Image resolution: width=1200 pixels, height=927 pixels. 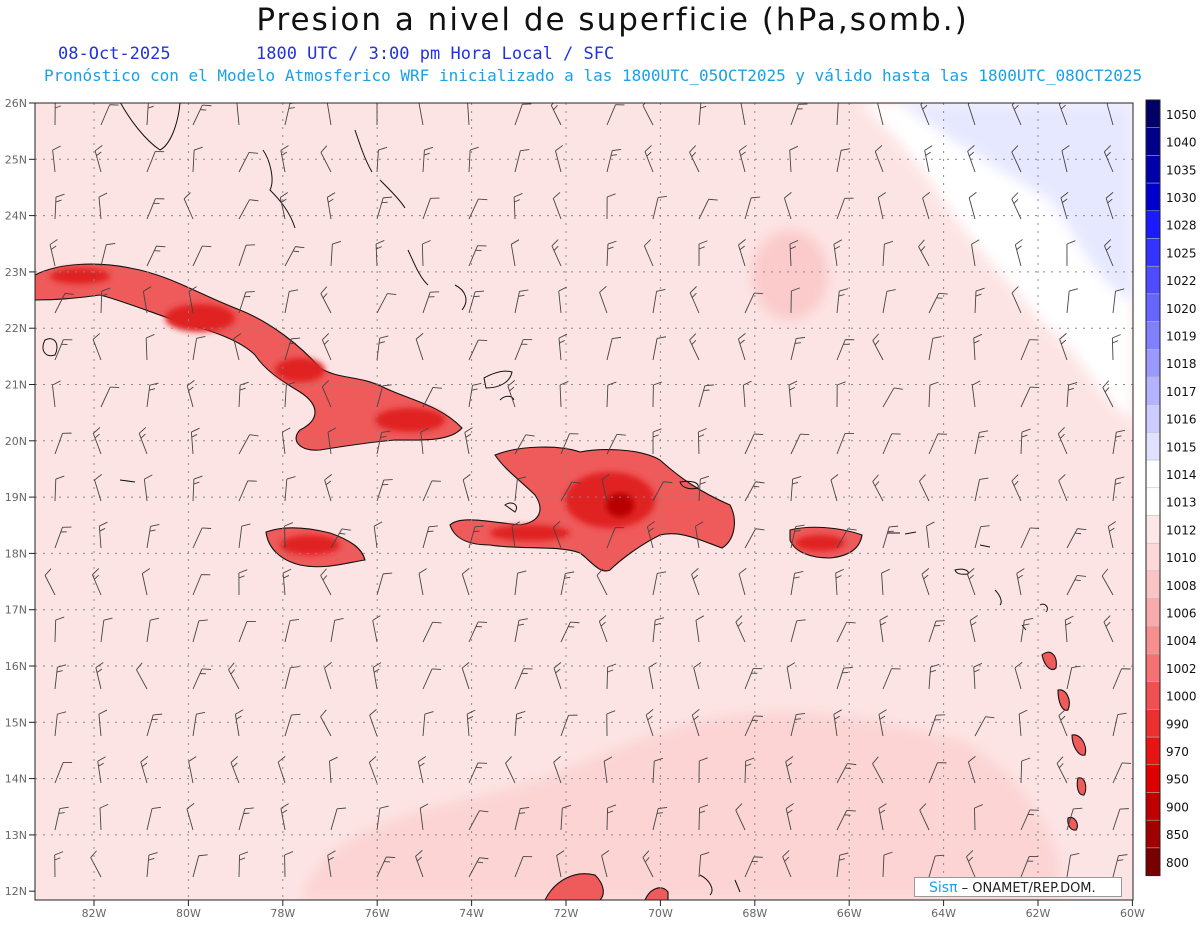 I want to click on time-info: 1800 UTC / 3:00 pm Hora Local / SFC, so click(x=435, y=54).